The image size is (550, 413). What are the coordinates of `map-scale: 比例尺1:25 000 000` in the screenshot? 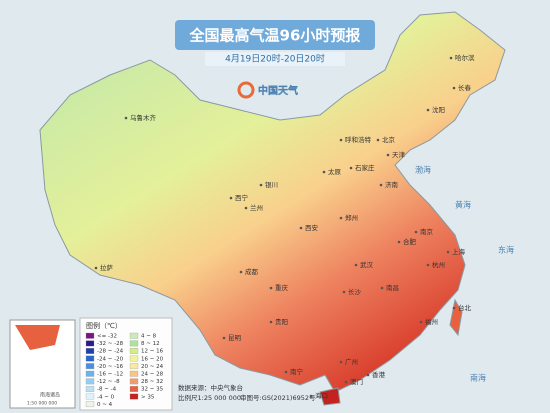 It's located at (209, 397).